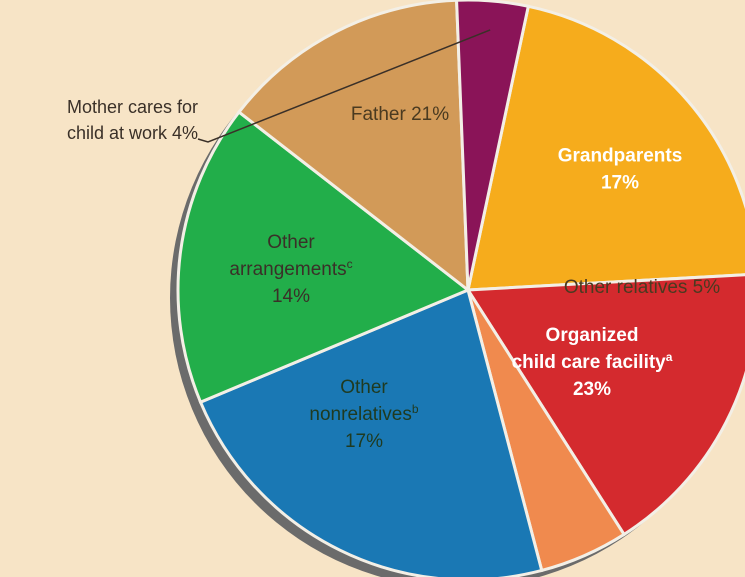  What do you see at coordinates (620, 156) in the screenshot?
I see `slice-label-line: Grandparents` at bounding box center [620, 156].